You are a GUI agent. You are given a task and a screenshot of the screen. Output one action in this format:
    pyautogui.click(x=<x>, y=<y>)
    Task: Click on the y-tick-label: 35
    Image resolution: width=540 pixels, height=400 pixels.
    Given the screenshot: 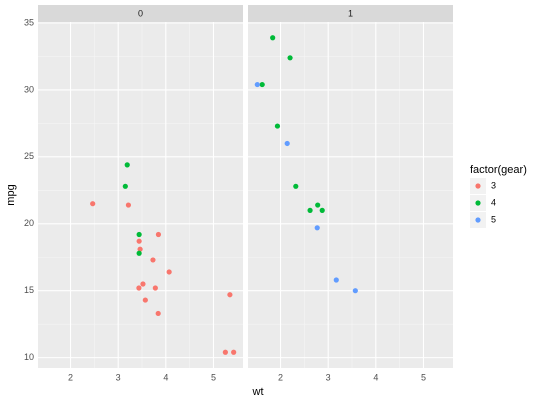 What is the action you would take?
    pyautogui.click(x=29, y=22)
    